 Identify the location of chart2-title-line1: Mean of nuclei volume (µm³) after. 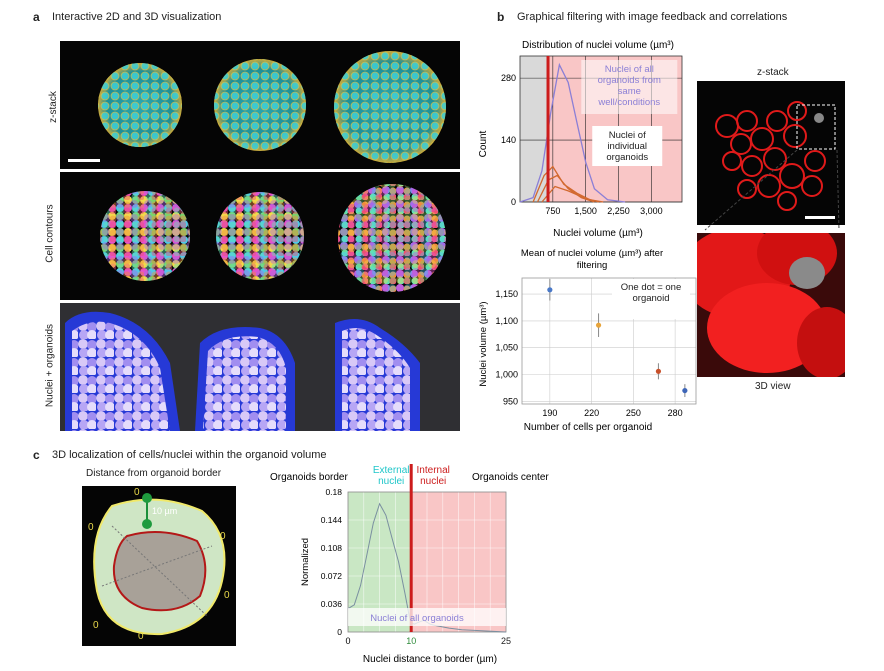
(592, 253).